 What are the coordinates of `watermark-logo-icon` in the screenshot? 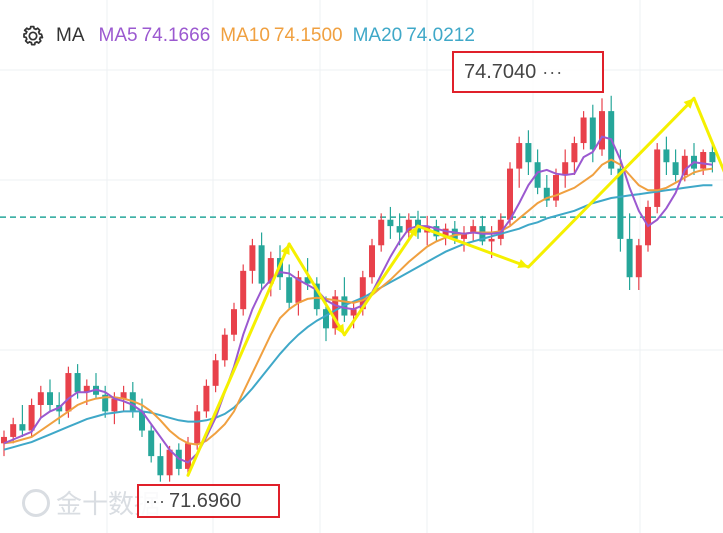 It's located at (36, 502).